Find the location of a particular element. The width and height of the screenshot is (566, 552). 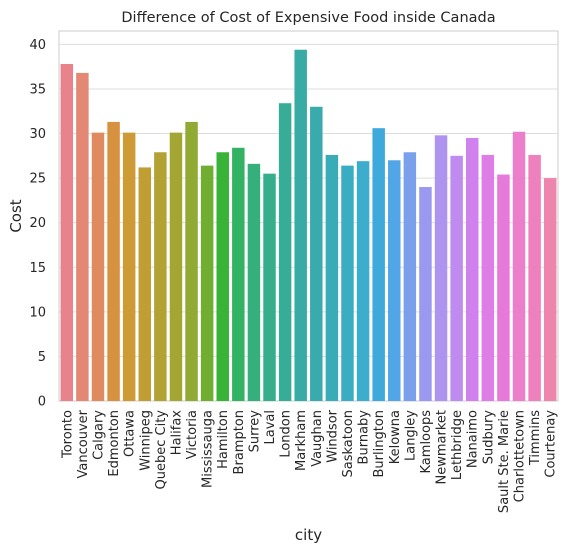

x-tick-label: Sudbury is located at coordinates (488, 437).